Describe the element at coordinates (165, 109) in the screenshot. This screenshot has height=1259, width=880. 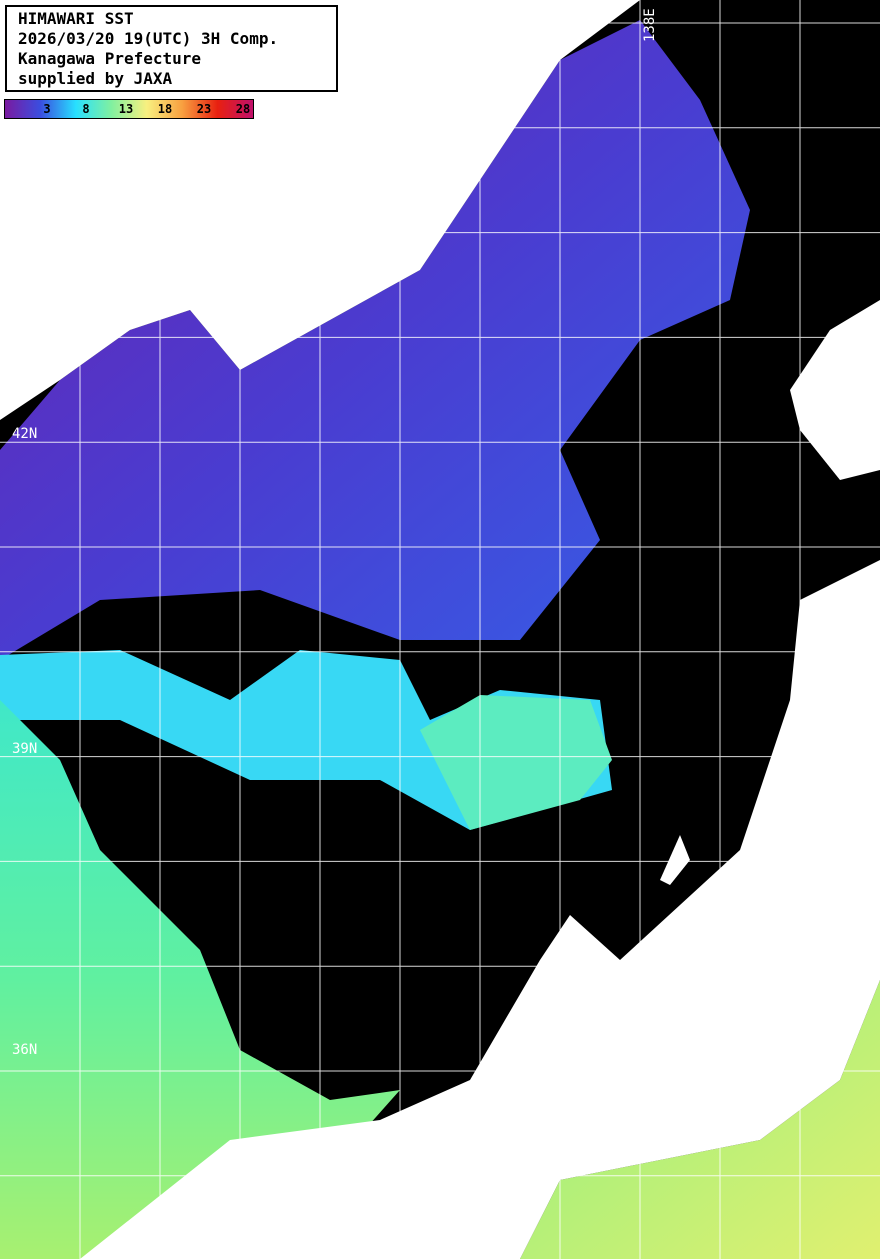
I see `legend-tick: 18` at that location.